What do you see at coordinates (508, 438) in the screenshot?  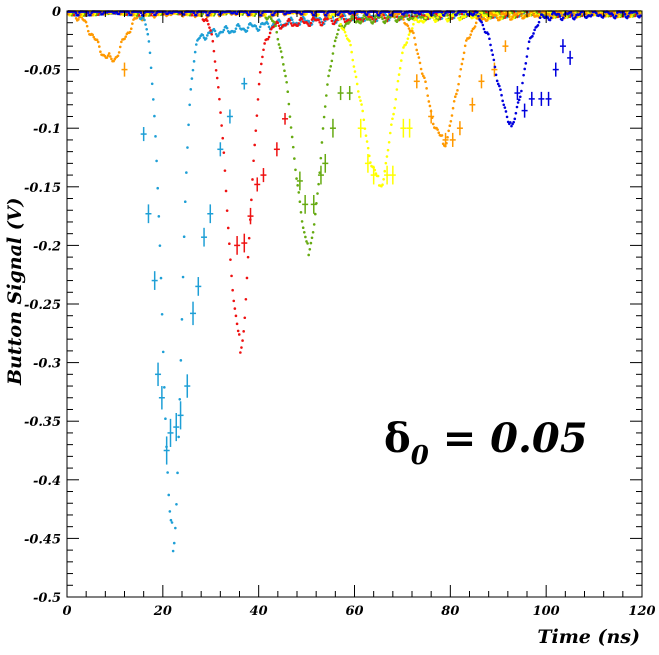 I see `delta-value: = 0.05` at bounding box center [508, 438].